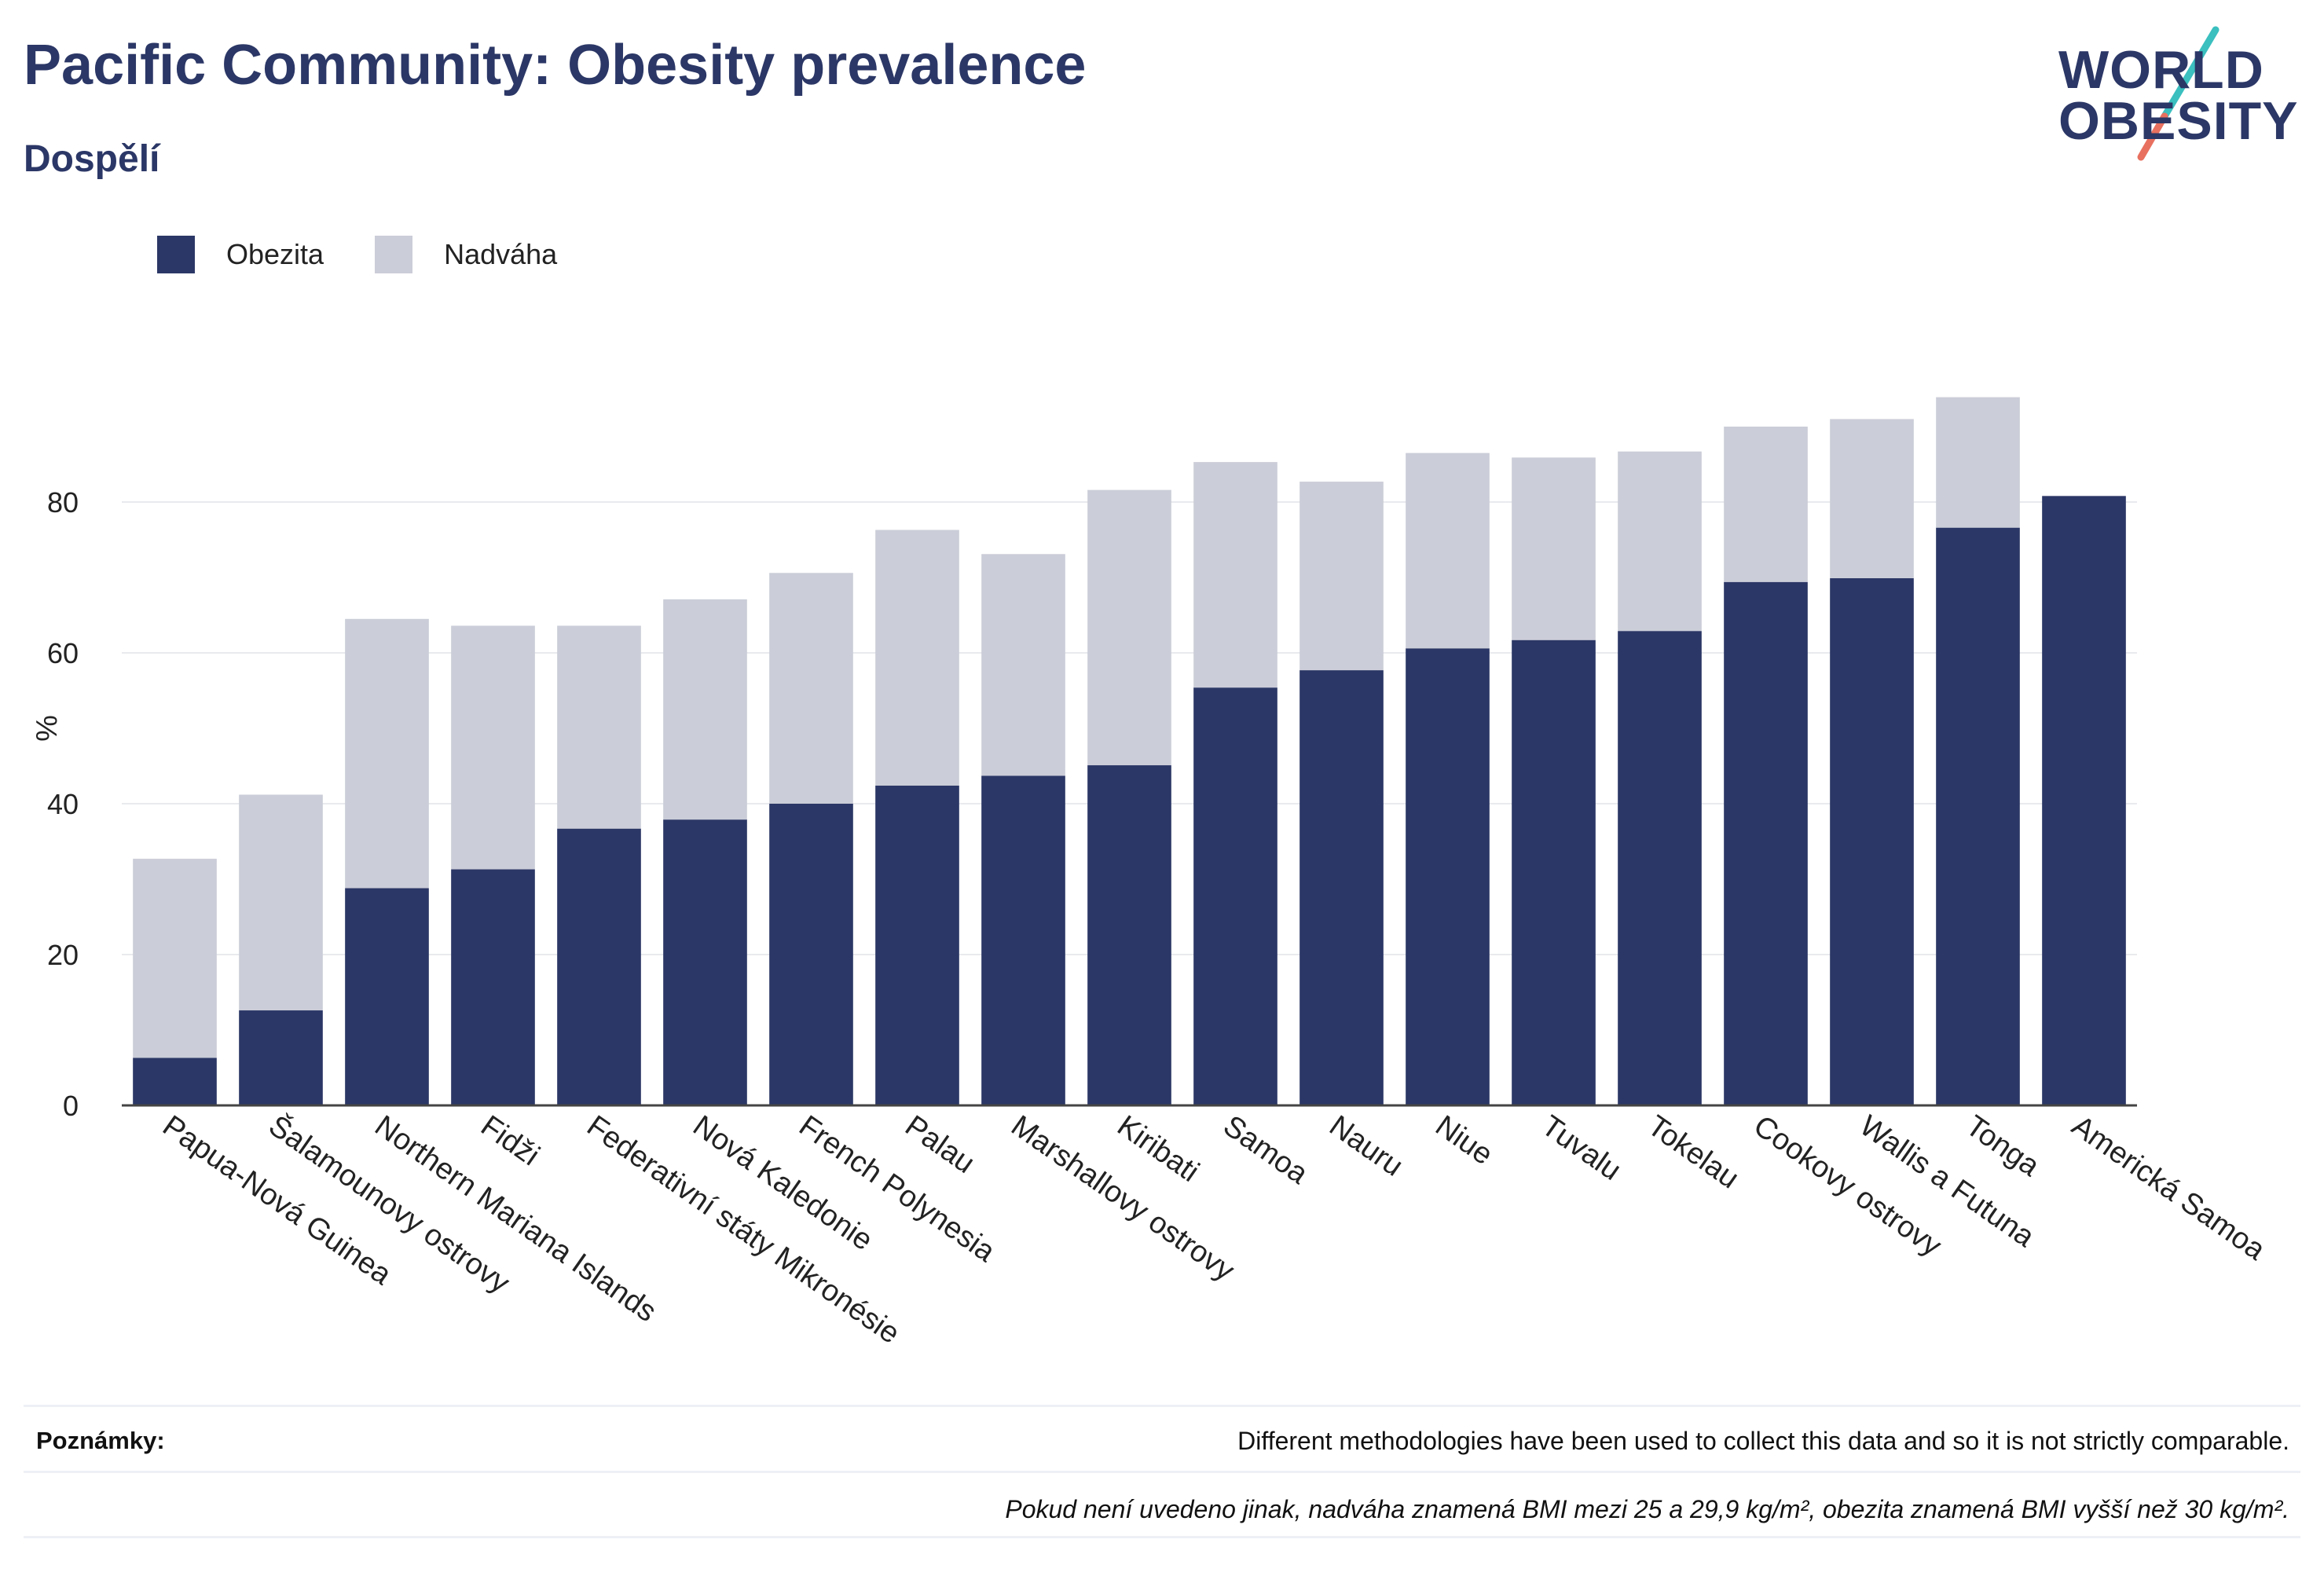 The image size is (2324, 1576). I want to click on y-axis-label: %, so click(47, 728).